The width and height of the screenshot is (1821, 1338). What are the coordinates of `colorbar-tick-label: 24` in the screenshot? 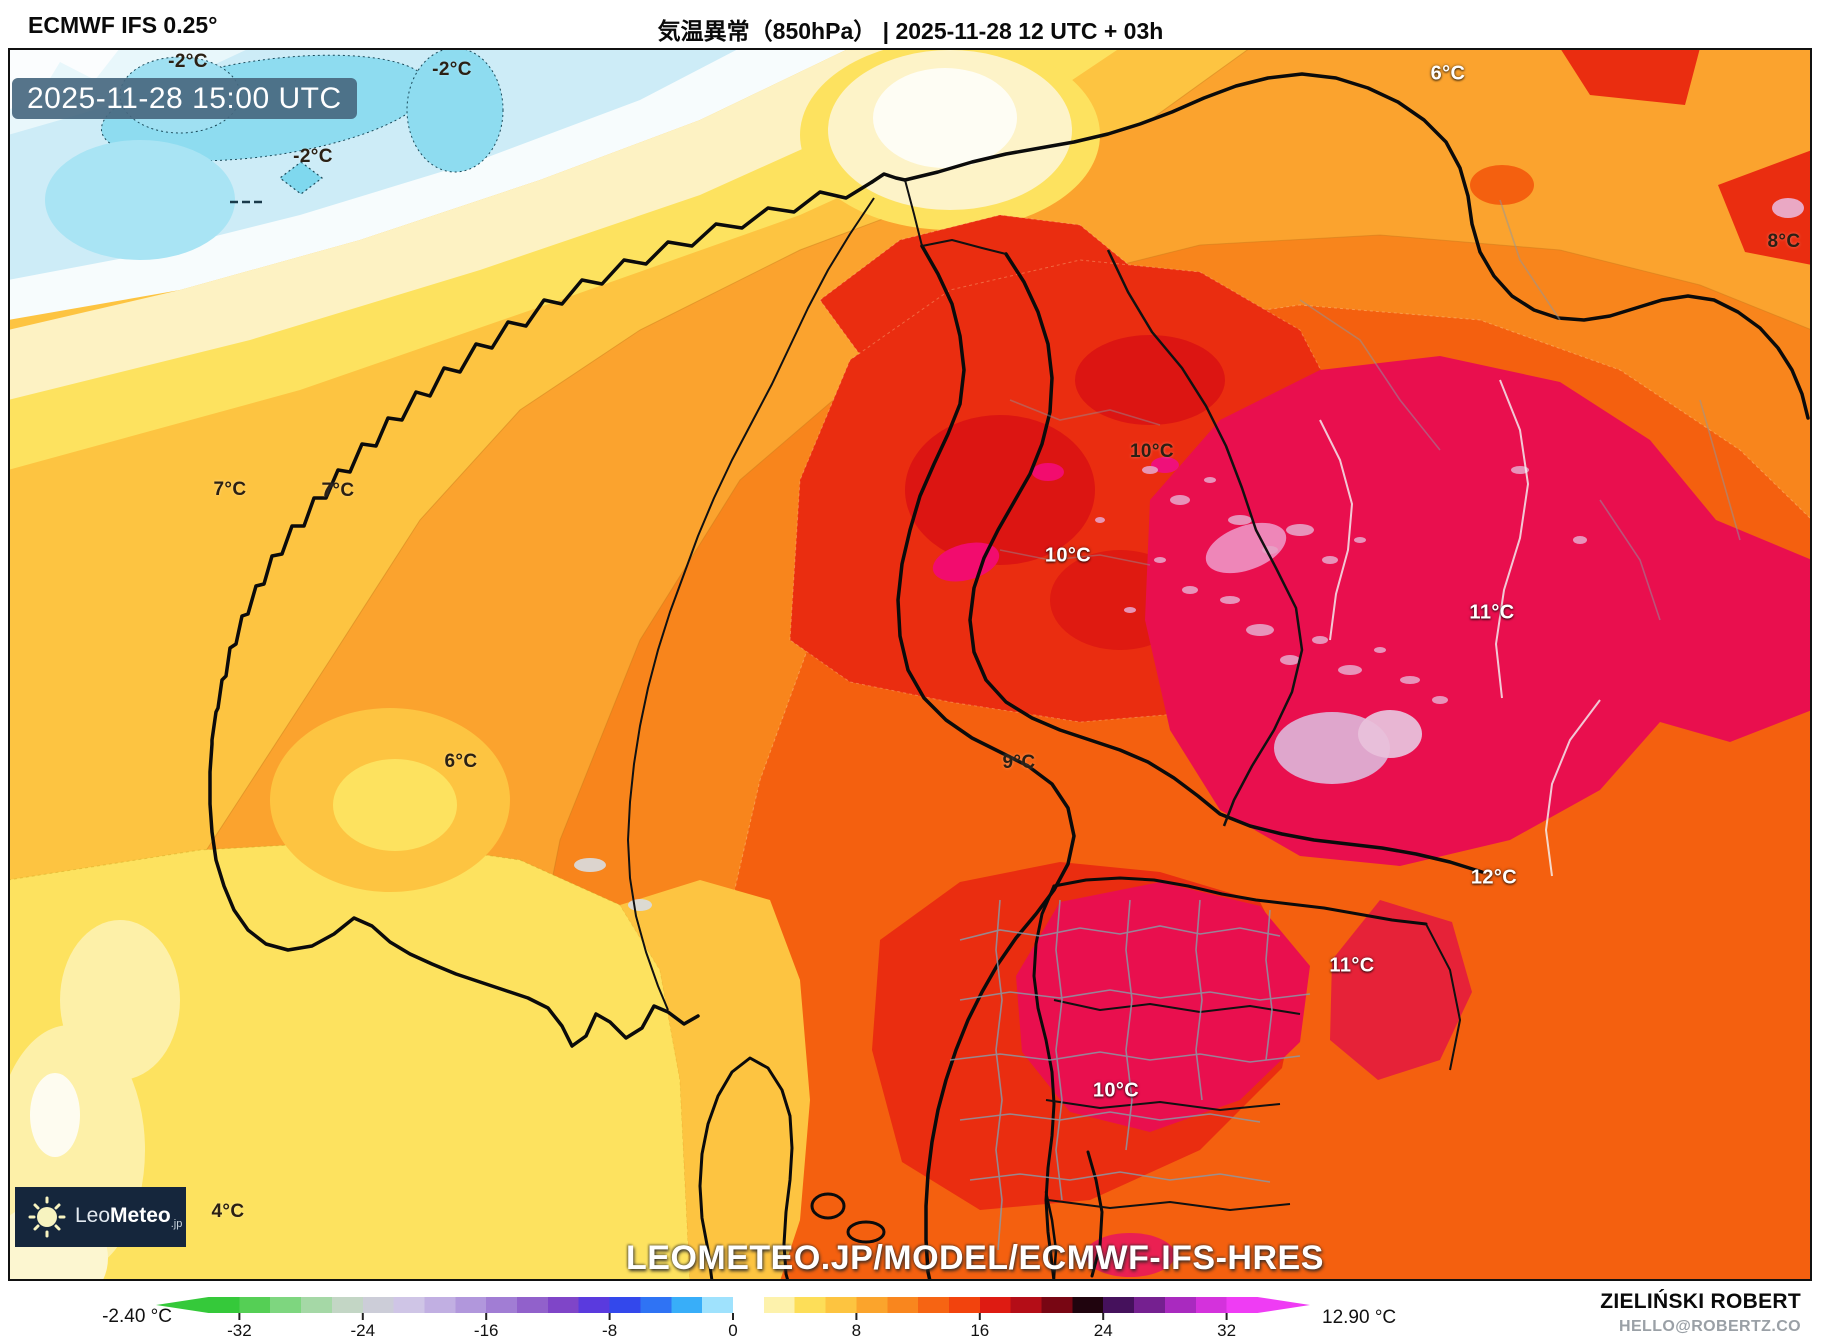 It's located at (1103, 1329).